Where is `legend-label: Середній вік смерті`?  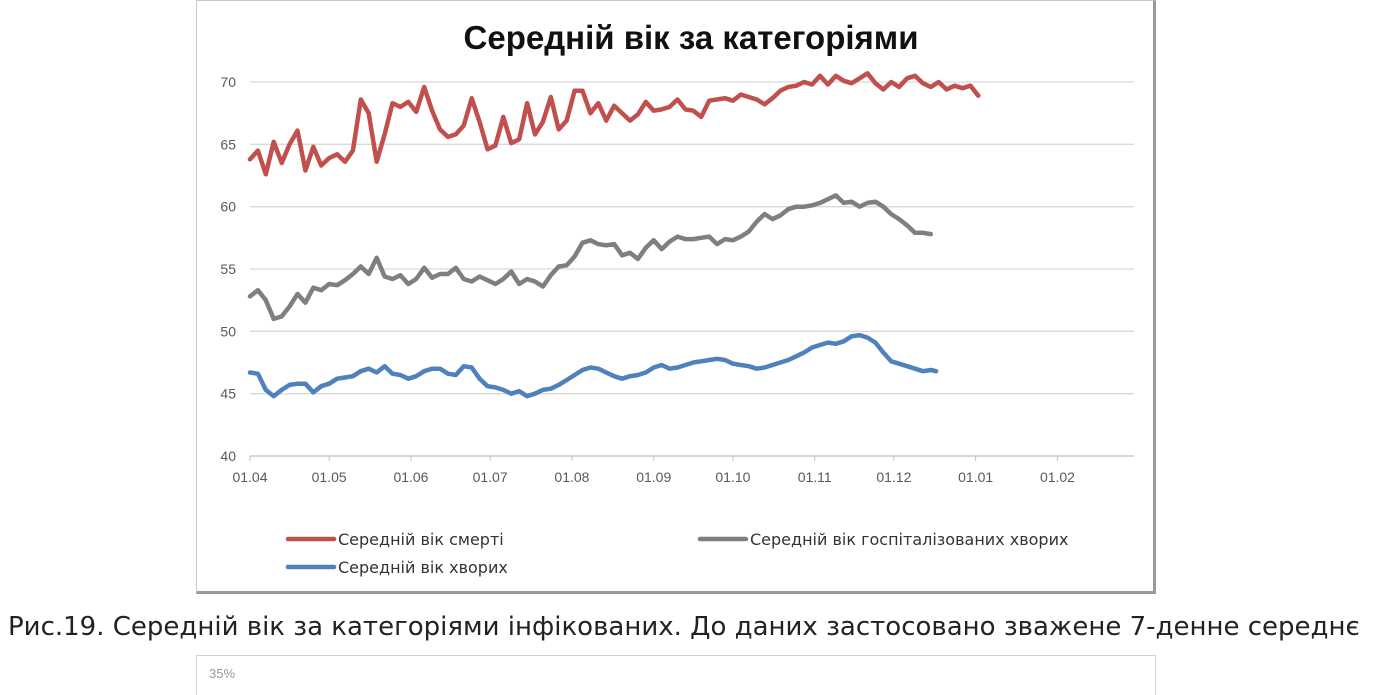 legend-label: Середній вік смерті is located at coordinates (421, 539).